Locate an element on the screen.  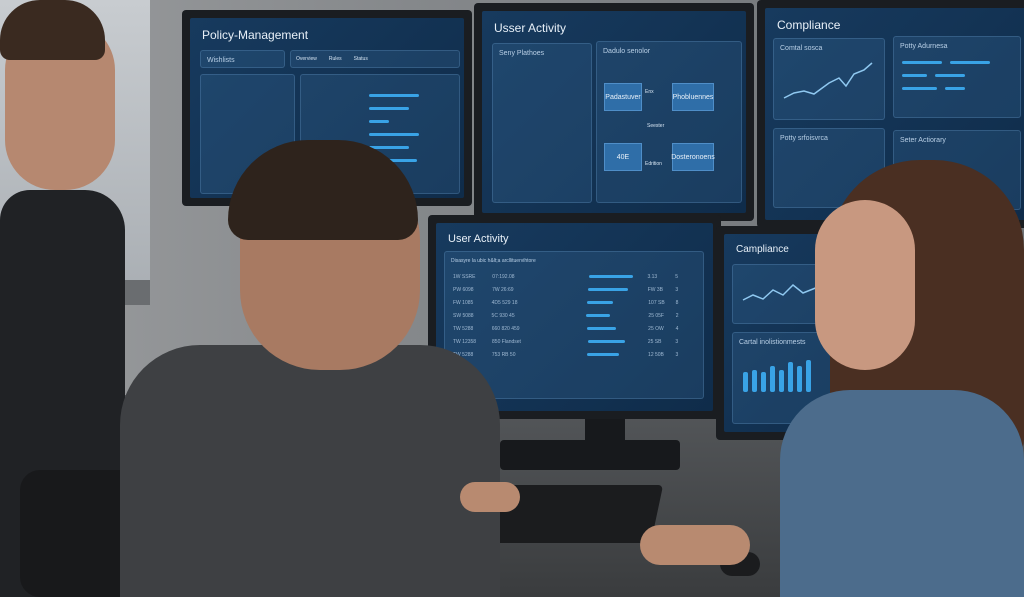
monitor-base is located at coordinates (590, 455).